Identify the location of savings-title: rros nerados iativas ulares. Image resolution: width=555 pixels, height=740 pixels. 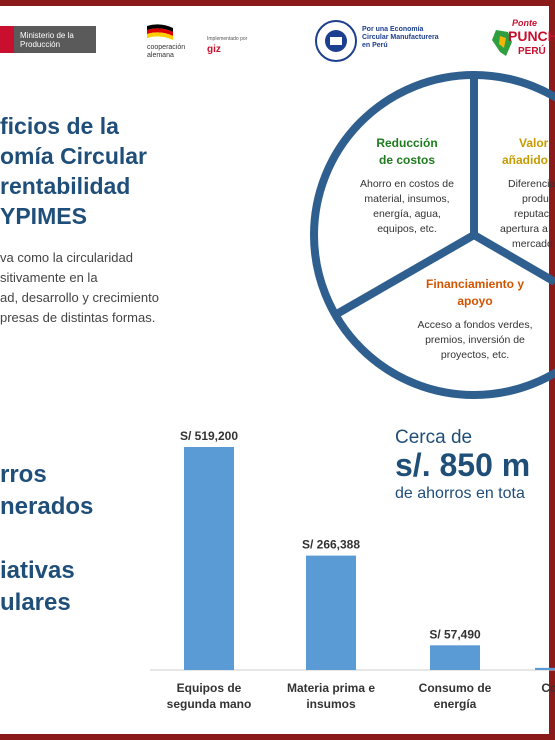
(46, 539).